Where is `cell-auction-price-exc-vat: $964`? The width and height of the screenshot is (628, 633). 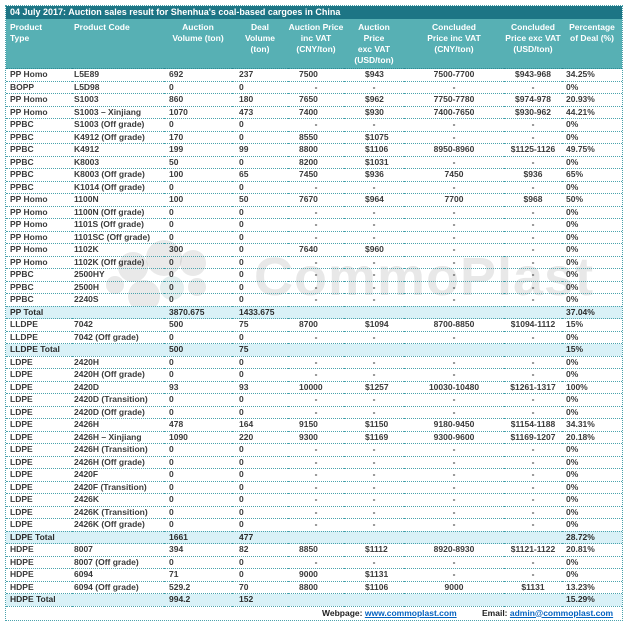
cell-auction-price-exc-vat: $964 is located at coordinates (374, 200).